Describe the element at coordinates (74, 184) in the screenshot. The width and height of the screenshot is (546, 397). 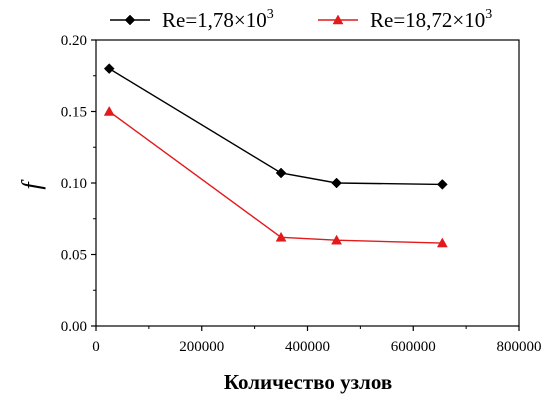
I see `y-tick-label: 0.10` at that location.